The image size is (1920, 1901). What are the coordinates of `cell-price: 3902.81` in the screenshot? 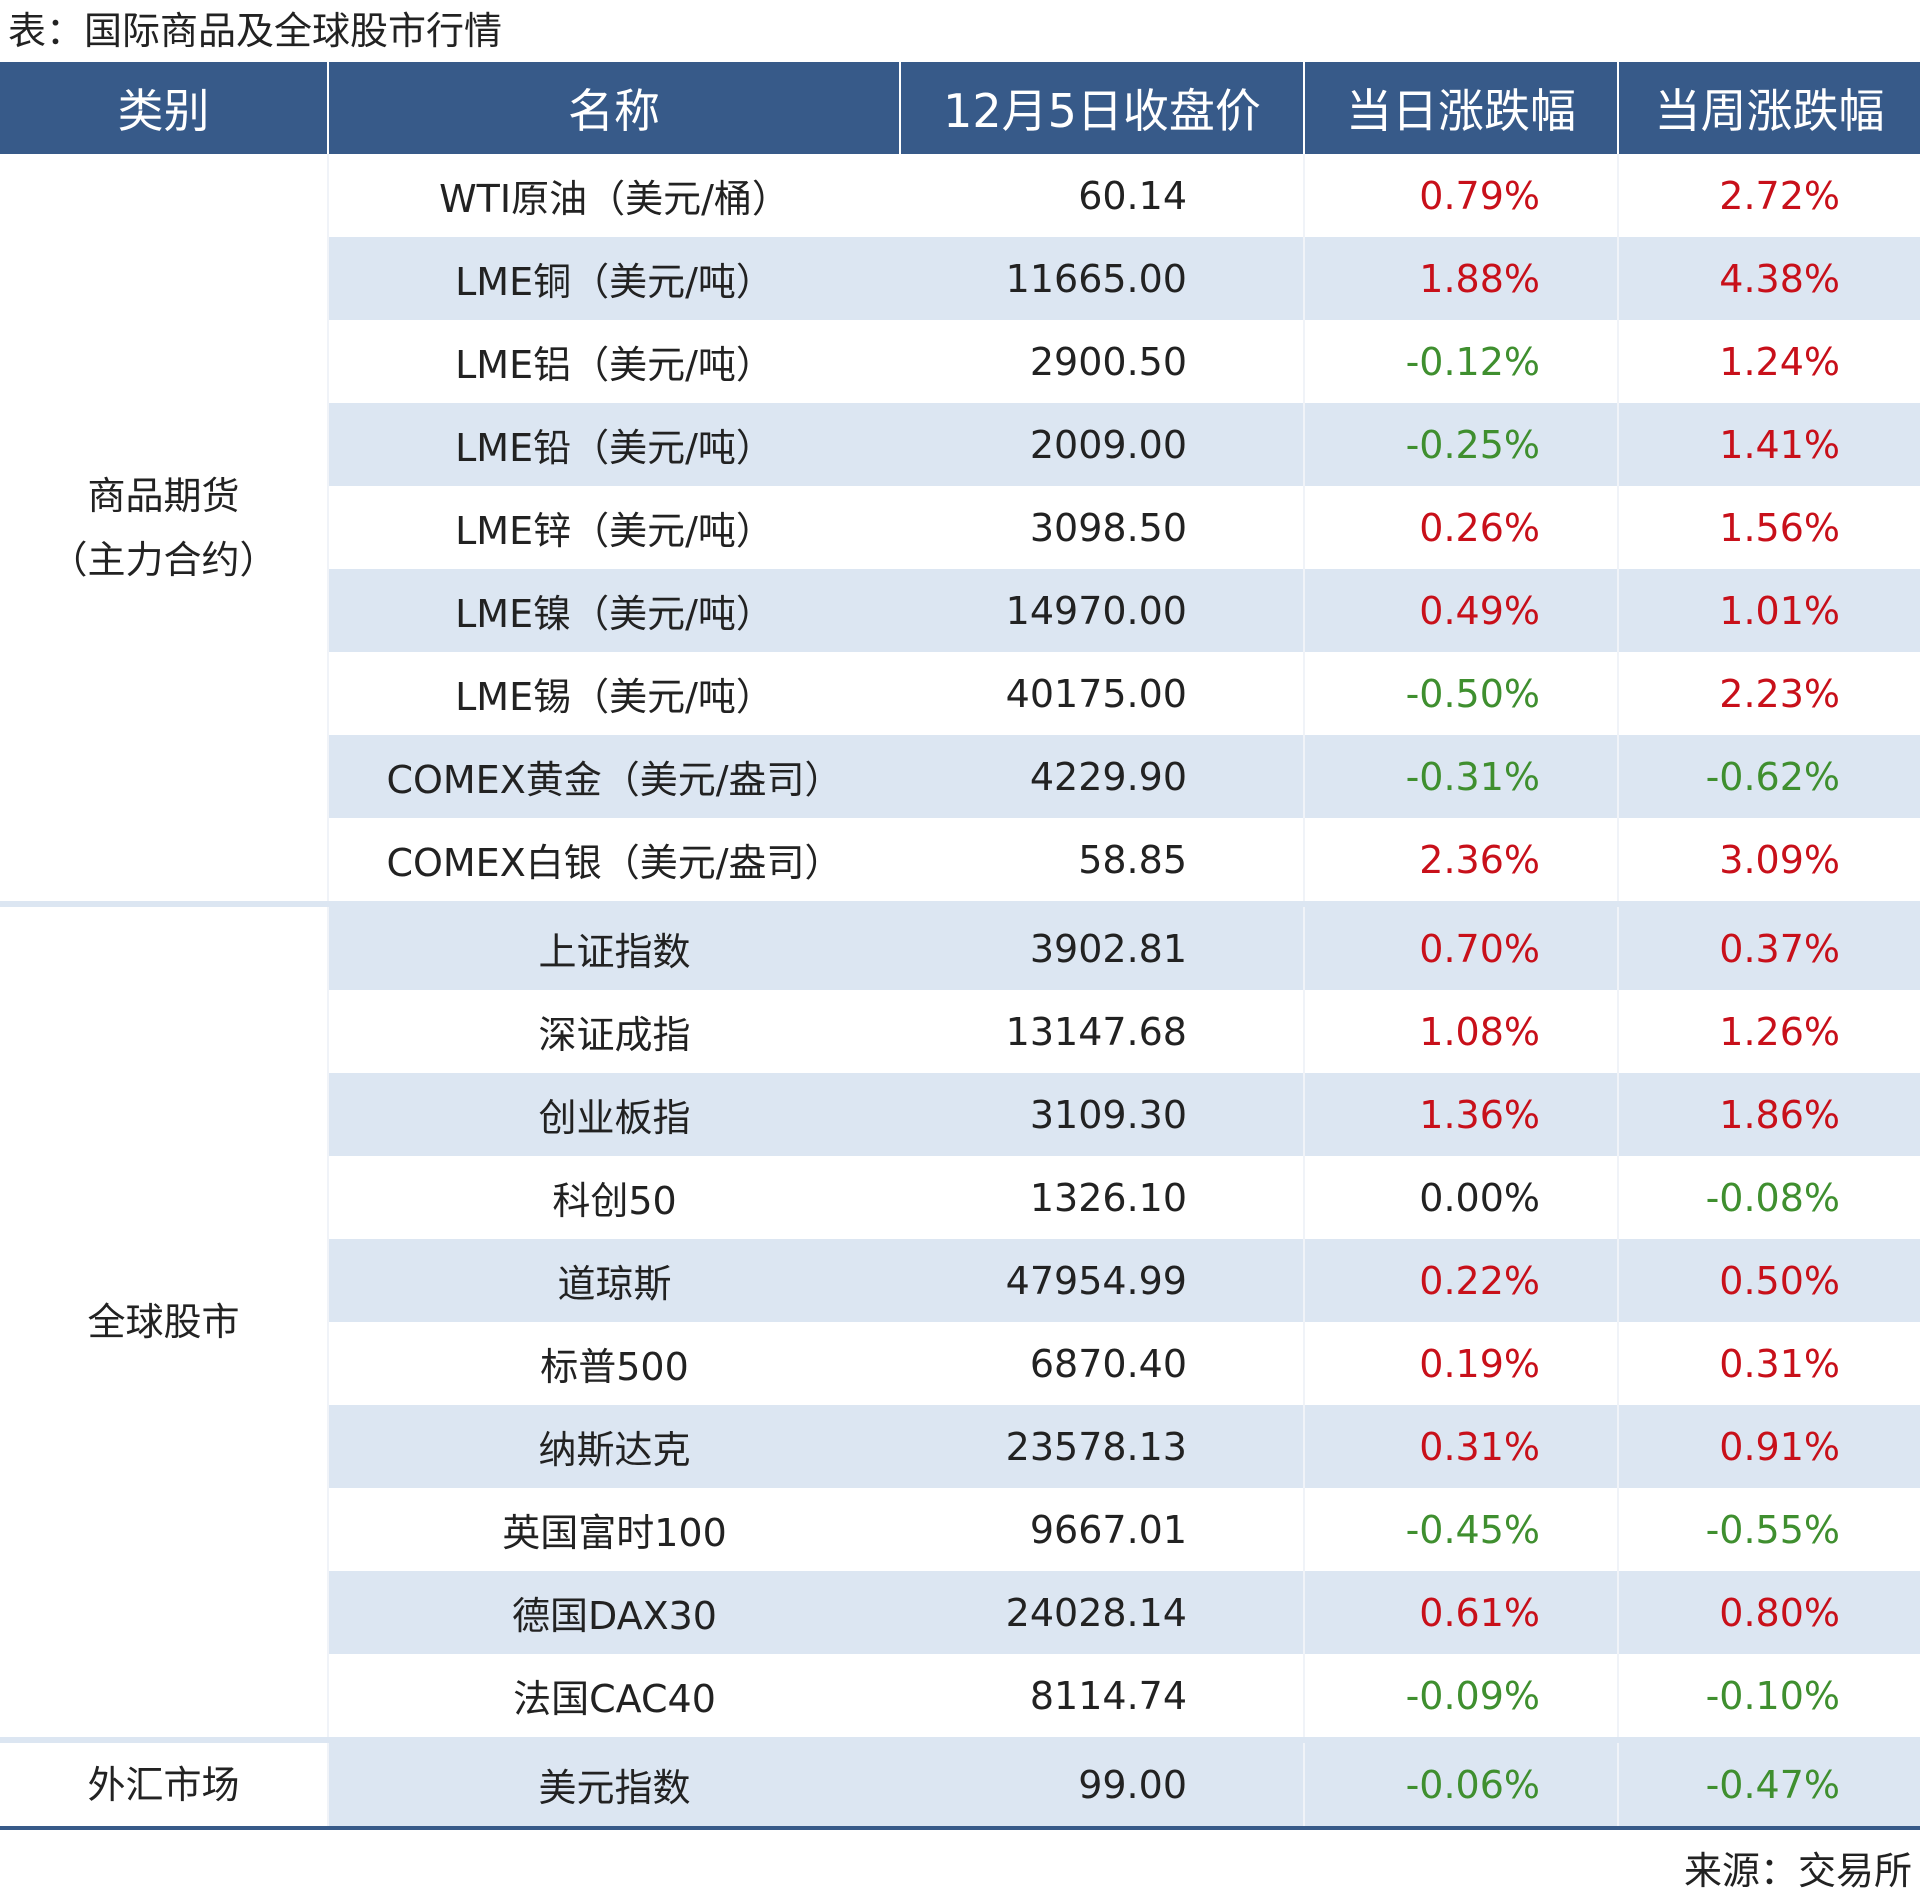 It's located at (1102, 945).